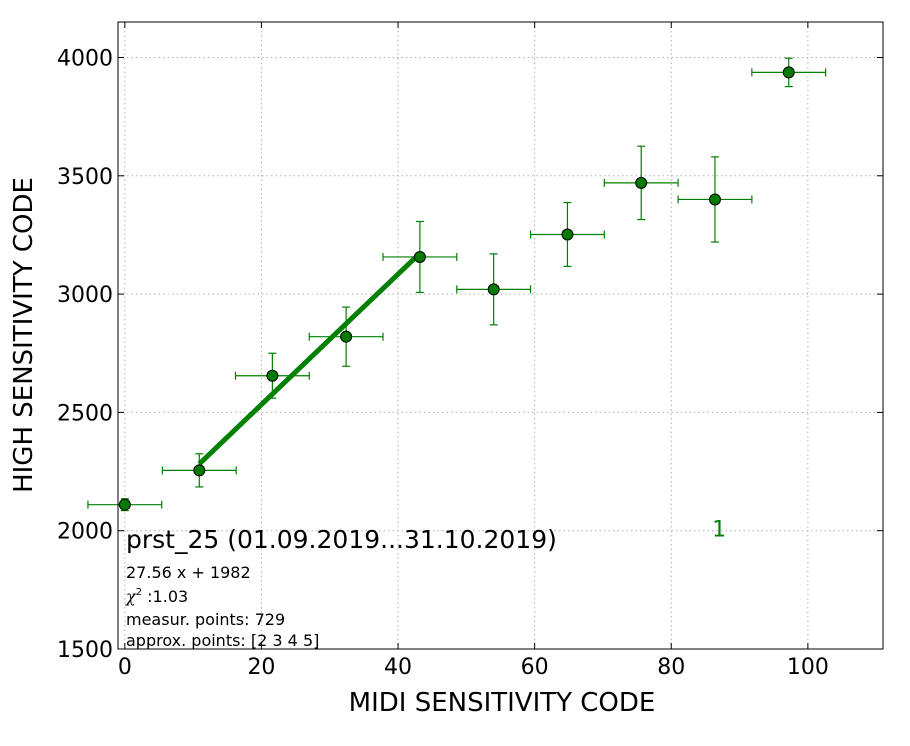 Image resolution: width=910 pixels, height=746 pixels. What do you see at coordinates (85, 650) in the screenshot?
I see `y-tick-label: 1500` at bounding box center [85, 650].